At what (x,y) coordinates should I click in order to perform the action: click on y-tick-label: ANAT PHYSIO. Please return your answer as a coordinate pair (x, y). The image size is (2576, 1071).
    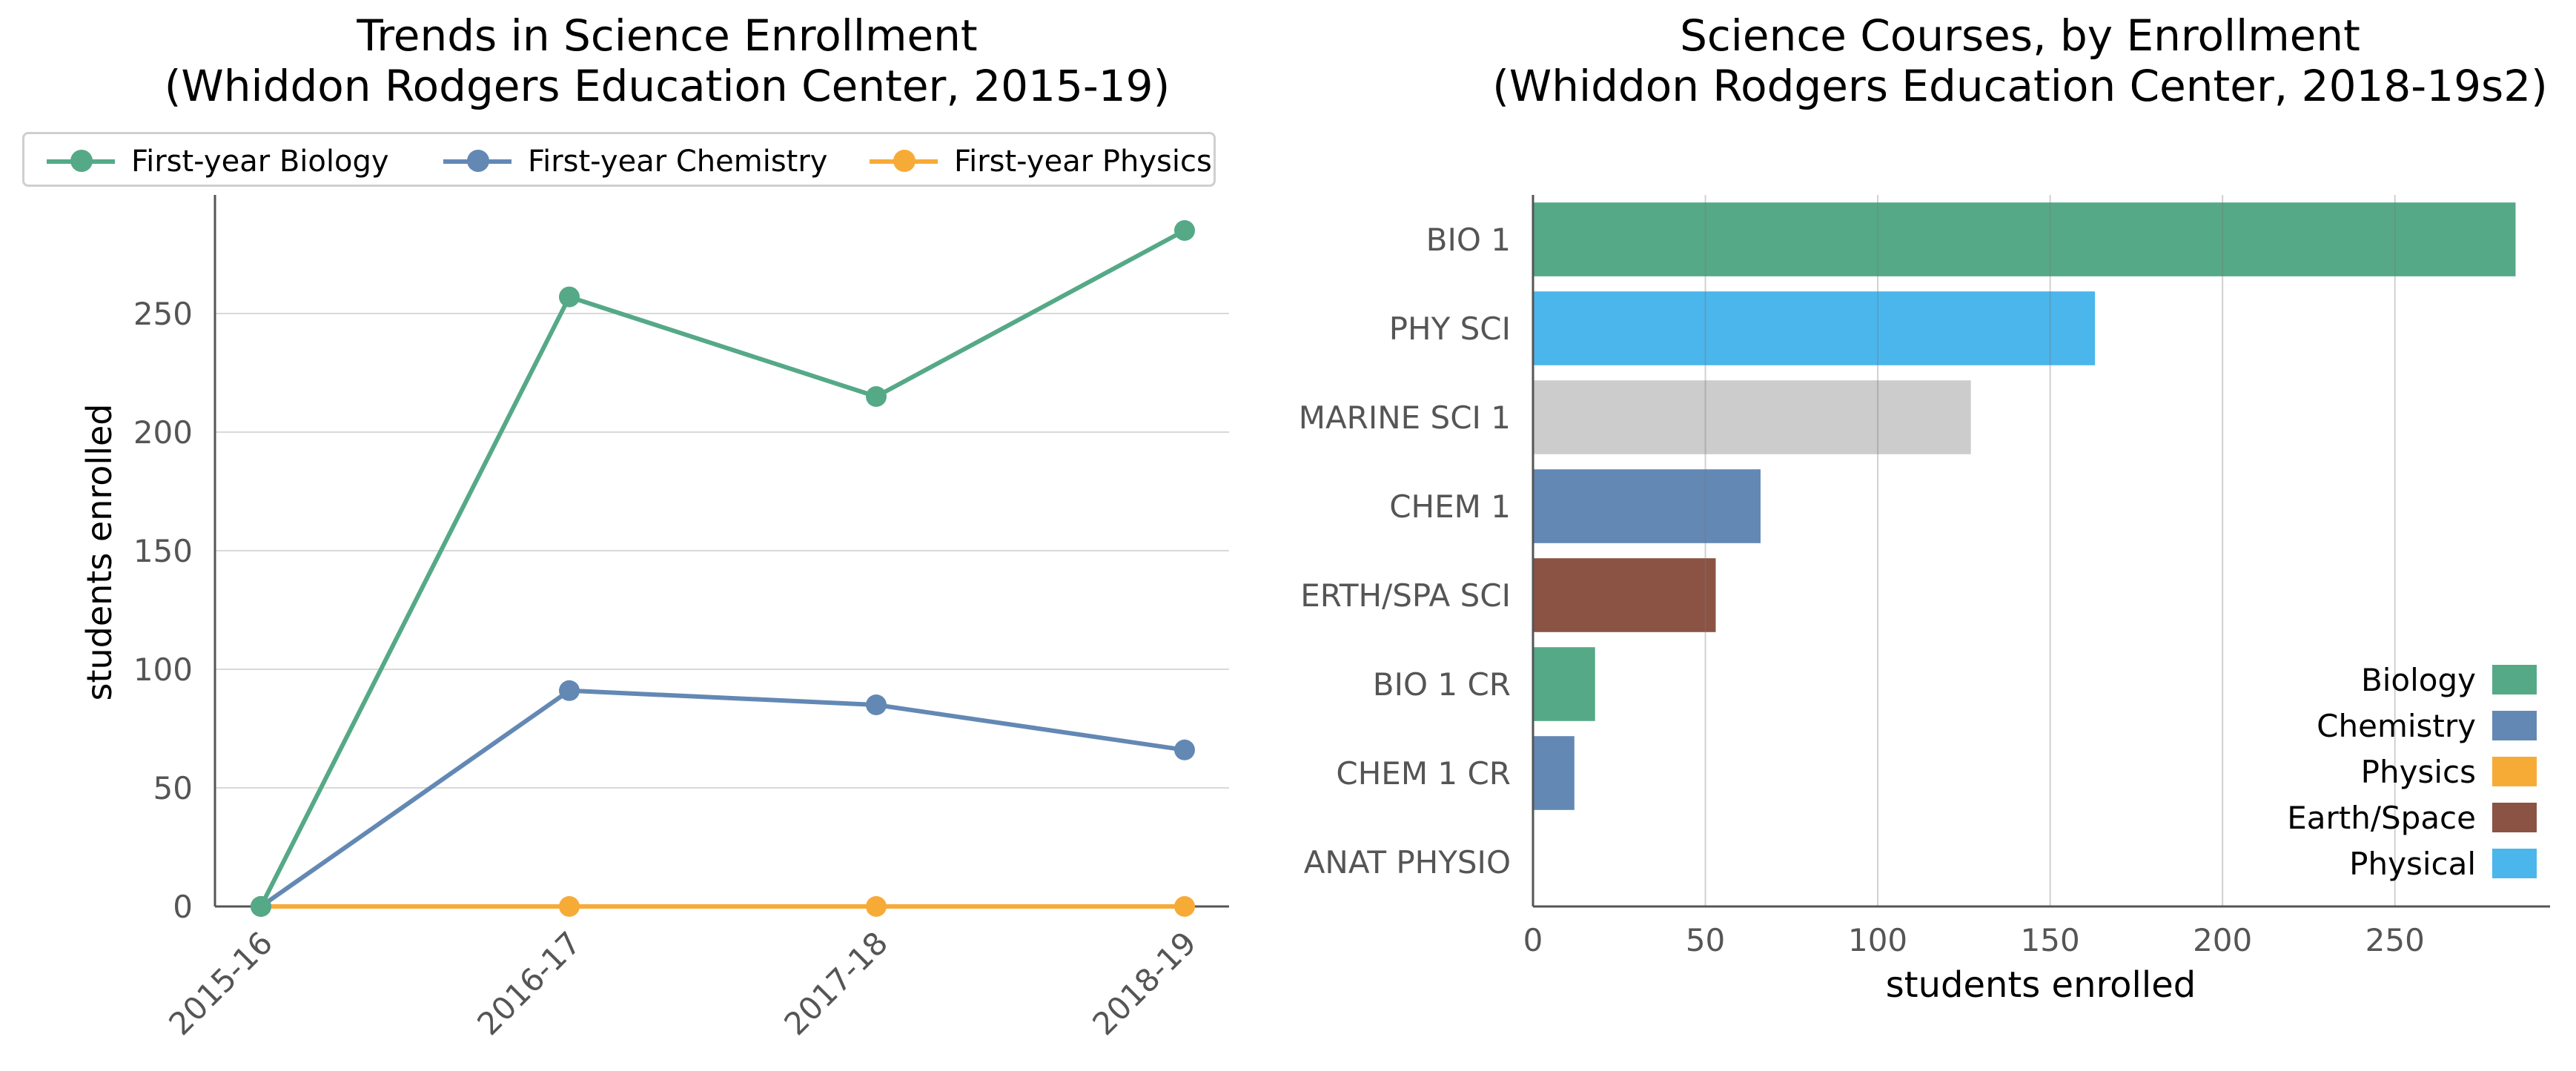
    Looking at the image, I should click on (1407, 863).